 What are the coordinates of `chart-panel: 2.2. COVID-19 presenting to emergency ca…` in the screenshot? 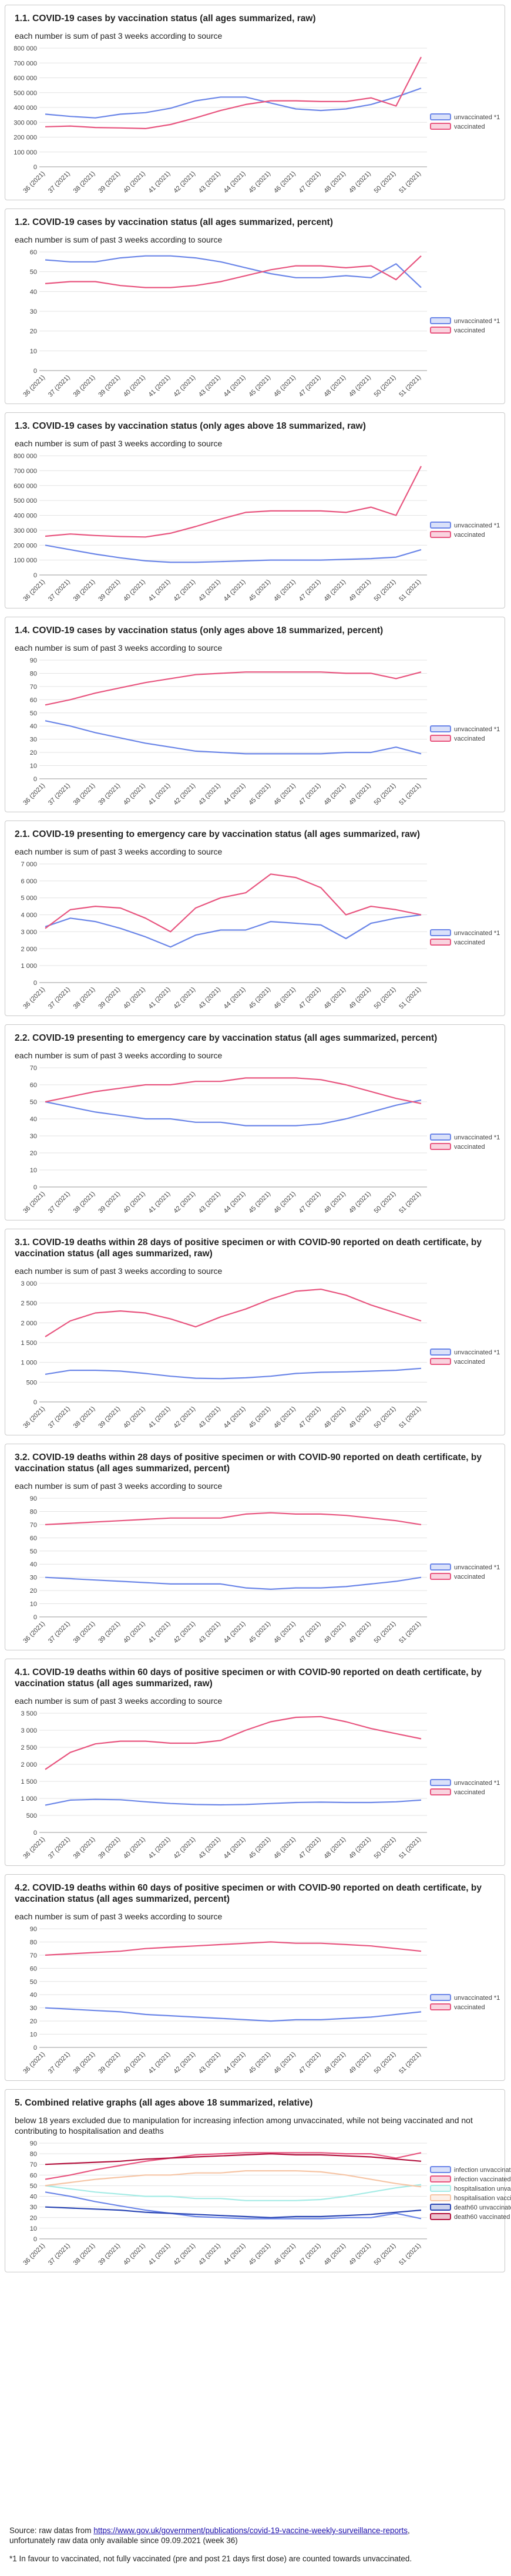 It's located at (255, 1122).